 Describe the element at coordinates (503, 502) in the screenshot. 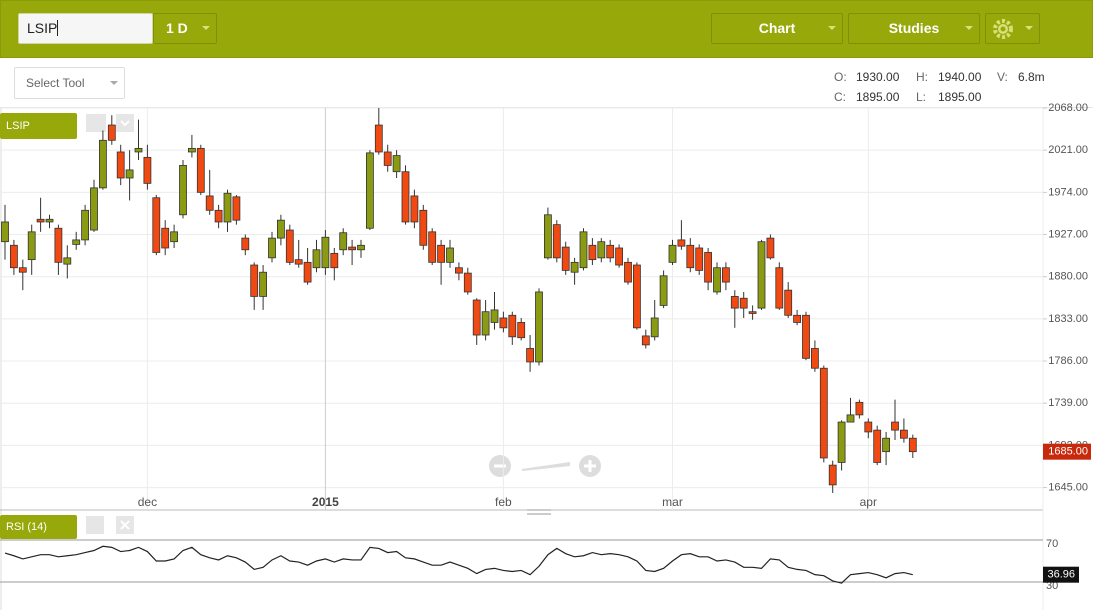

I see `x-tick-label: feb` at that location.